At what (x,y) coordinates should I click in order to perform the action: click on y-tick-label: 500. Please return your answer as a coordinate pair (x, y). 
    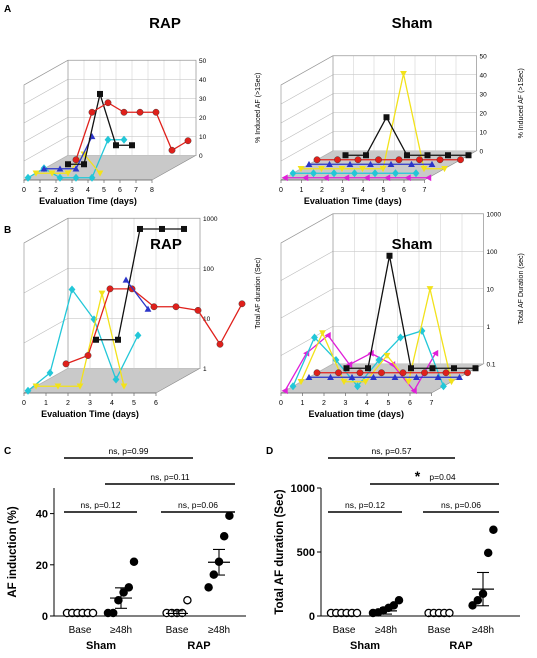
    Looking at the image, I should click on (306, 553).